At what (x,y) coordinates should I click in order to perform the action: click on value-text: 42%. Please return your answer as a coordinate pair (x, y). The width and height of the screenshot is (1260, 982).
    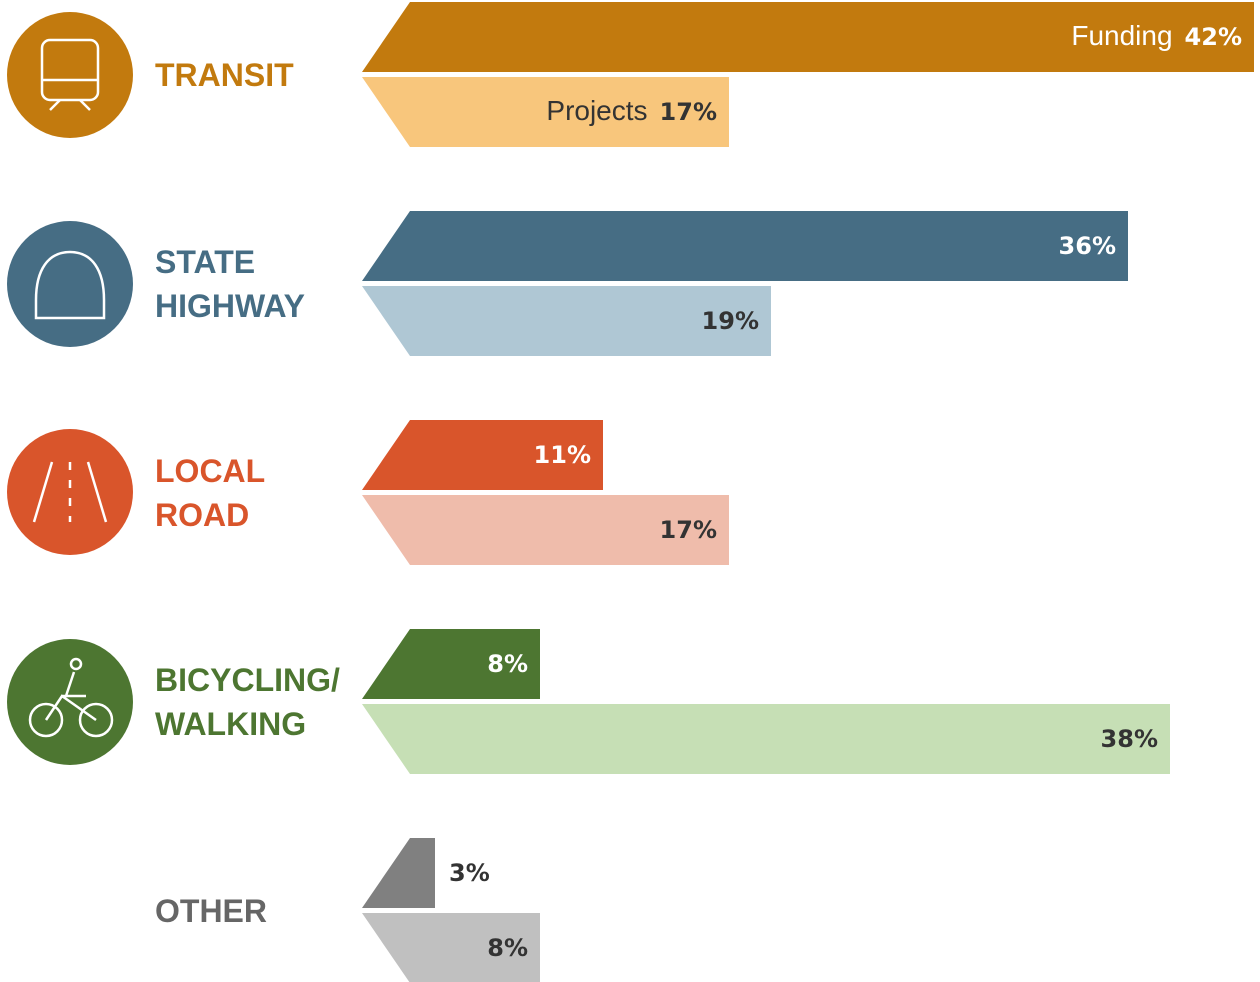
    Looking at the image, I should click on (1213, 37).